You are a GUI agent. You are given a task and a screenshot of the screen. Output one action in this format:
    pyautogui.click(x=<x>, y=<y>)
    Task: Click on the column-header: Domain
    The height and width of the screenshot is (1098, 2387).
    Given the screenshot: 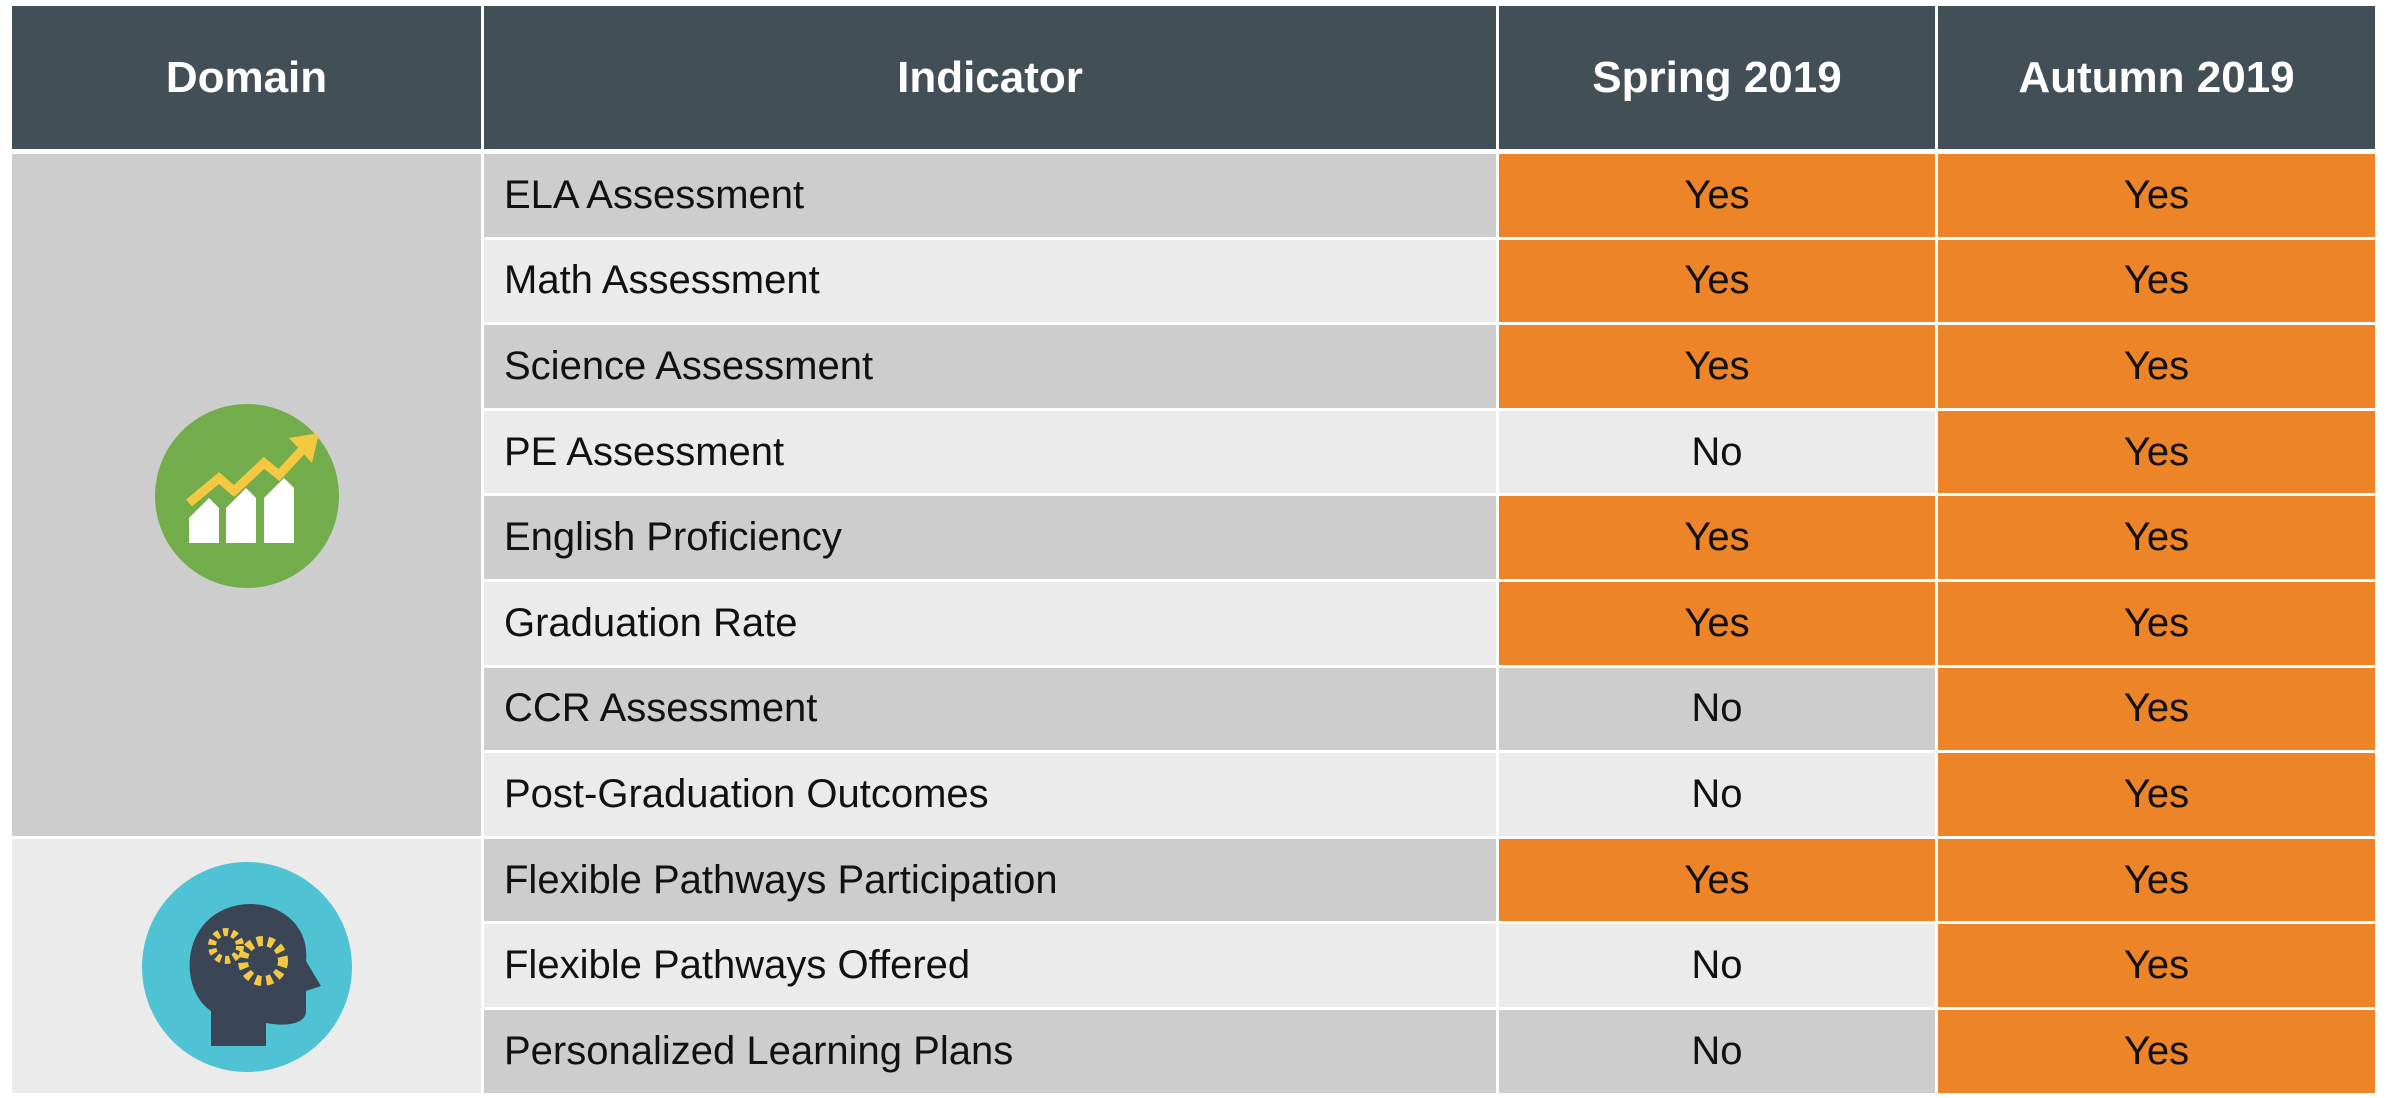 What is the action you would take?
    pyautogui.click(x=246, y=77)
    